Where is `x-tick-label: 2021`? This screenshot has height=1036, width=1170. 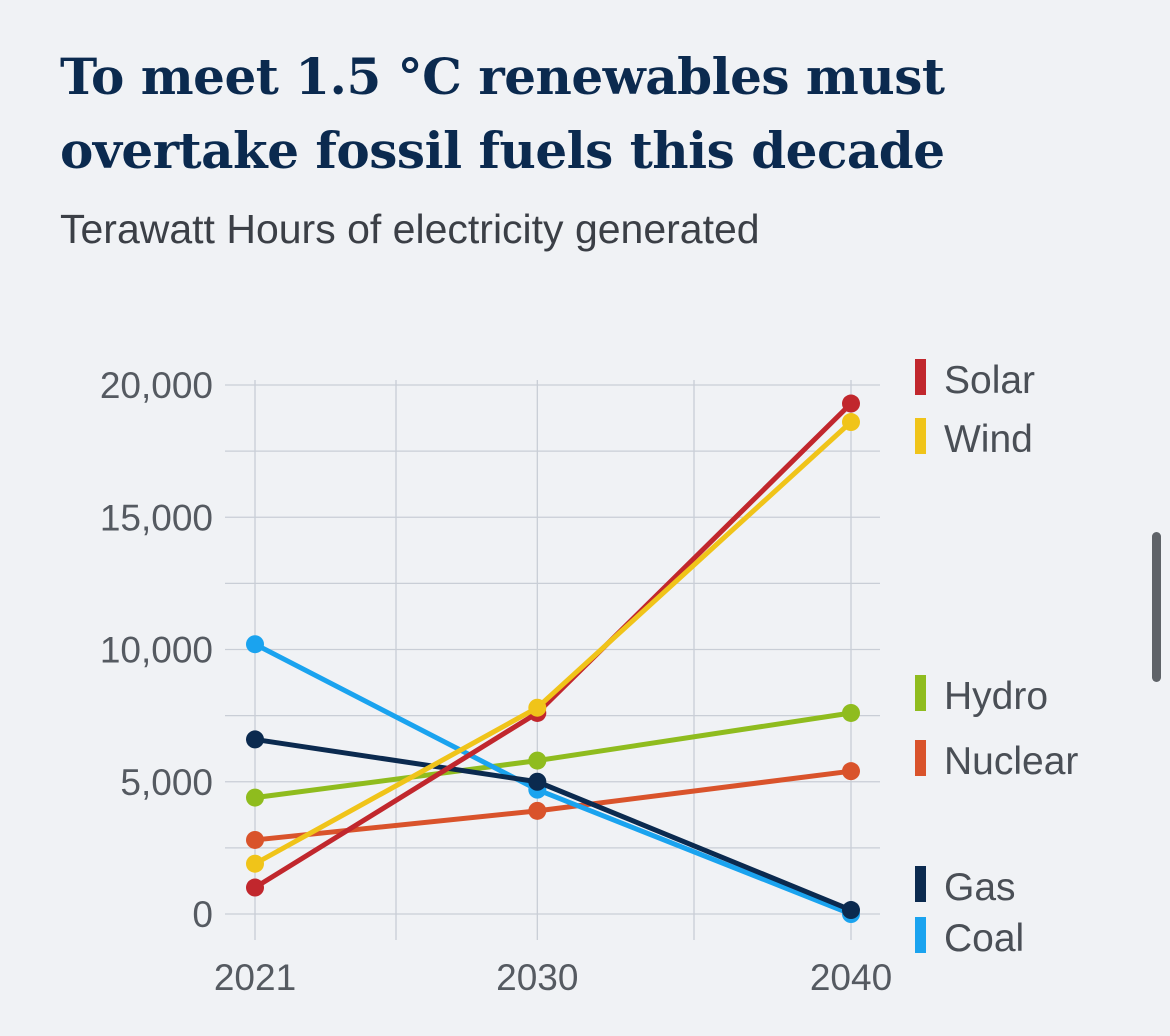
x-tick-label: 2021 is located at coordinates (255, 977).